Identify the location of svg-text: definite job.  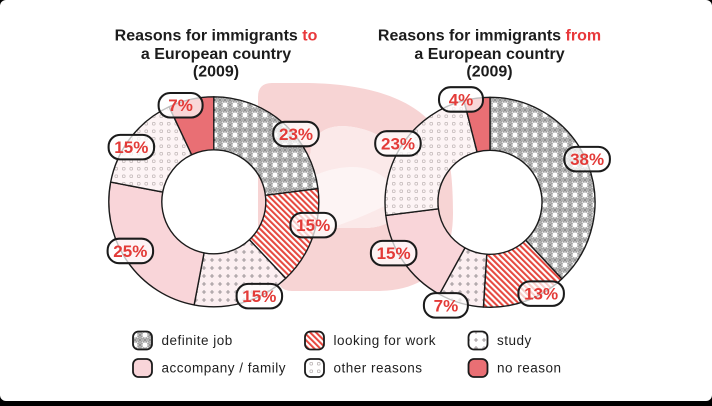
(197, 340).